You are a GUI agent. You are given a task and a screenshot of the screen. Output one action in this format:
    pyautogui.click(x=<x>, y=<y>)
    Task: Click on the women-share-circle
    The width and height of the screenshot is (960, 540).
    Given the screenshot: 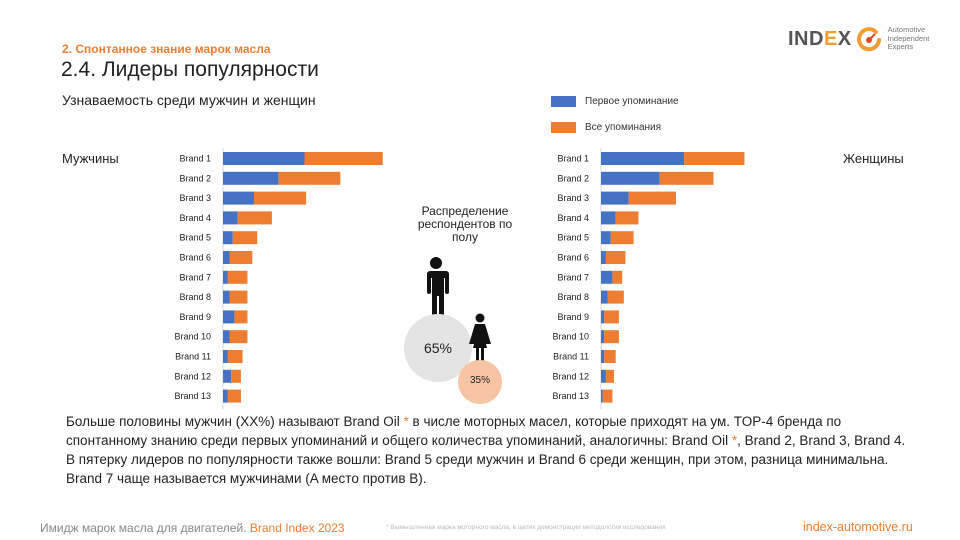 What is the action you would take?
    pyautogui.click(x=480, y=382)
    